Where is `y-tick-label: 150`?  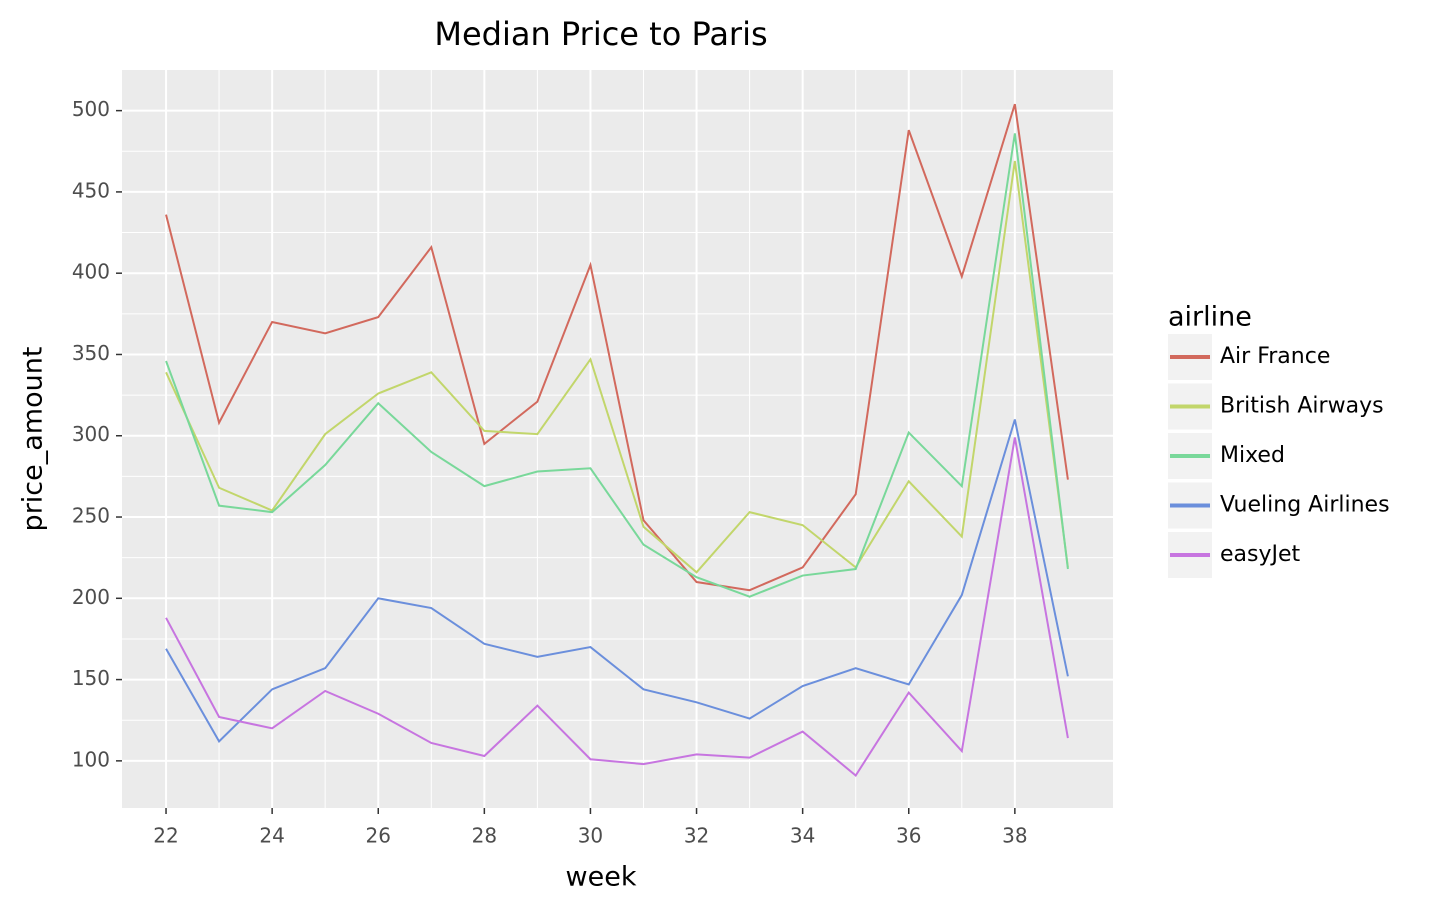
y-tick-label: 150 is located at coordinates (91, 678).